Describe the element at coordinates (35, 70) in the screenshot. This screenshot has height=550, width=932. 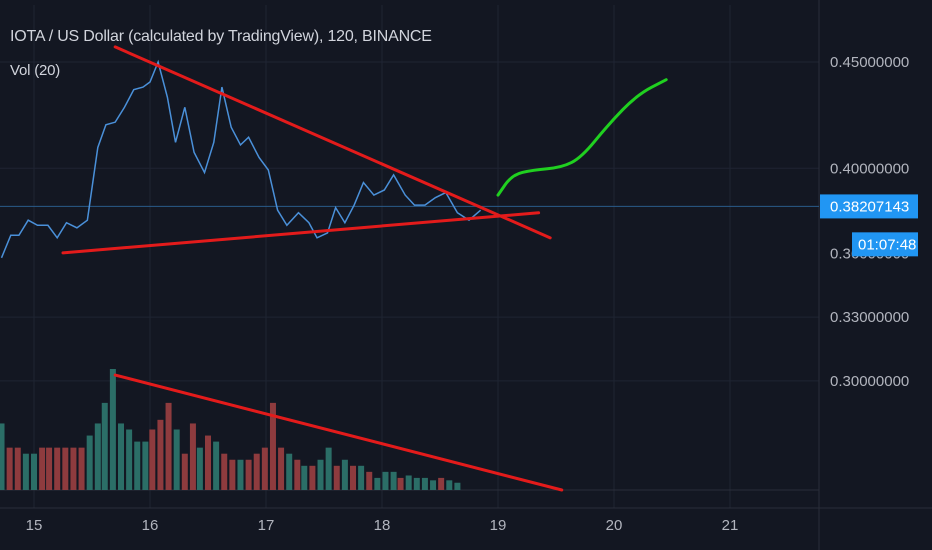
I see `volume-indicator-legend: Vol (20)` at that location.